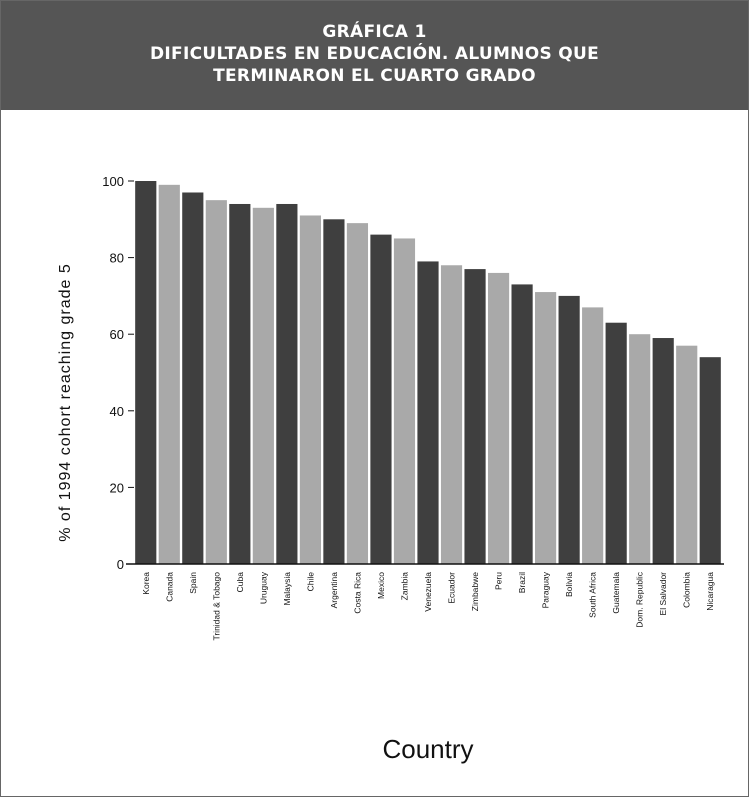  Describe the element at coordinates (118, 373) in the screenshot. I see `y-axis-ticks: 0 20 40 60 80 100` at that location.